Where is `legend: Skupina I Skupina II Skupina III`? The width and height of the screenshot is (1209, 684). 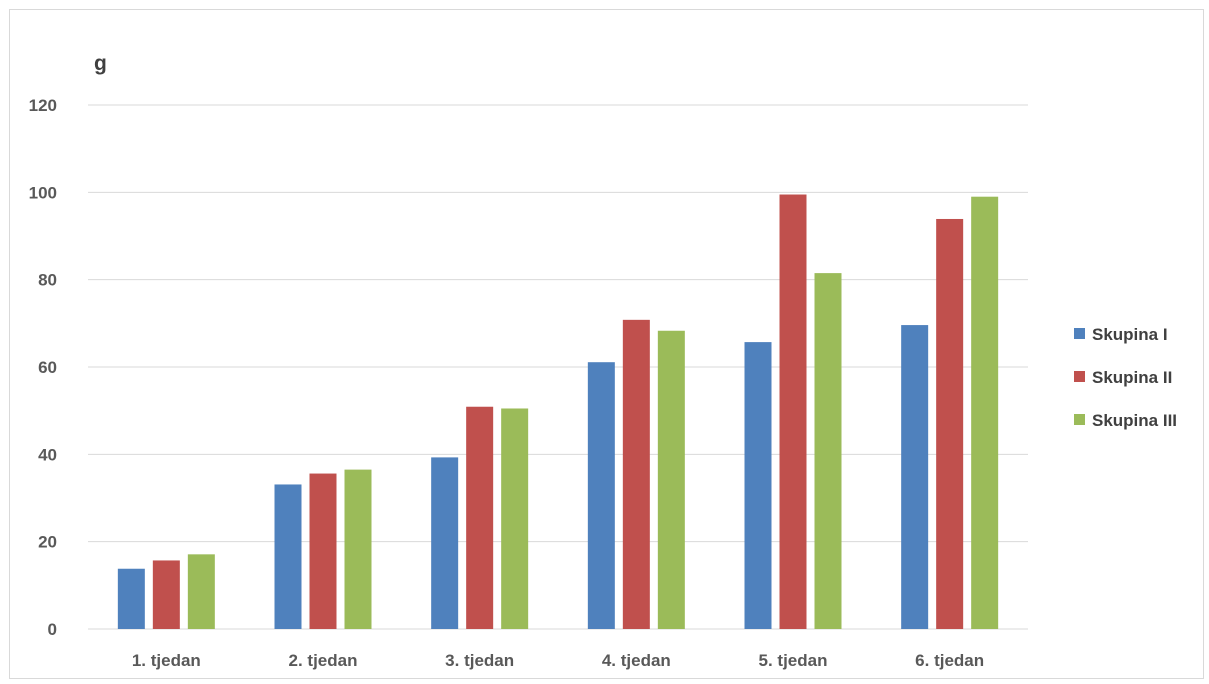
legend: Skupina I Skupina II Skupina III is located at coordinates (1125, 377).